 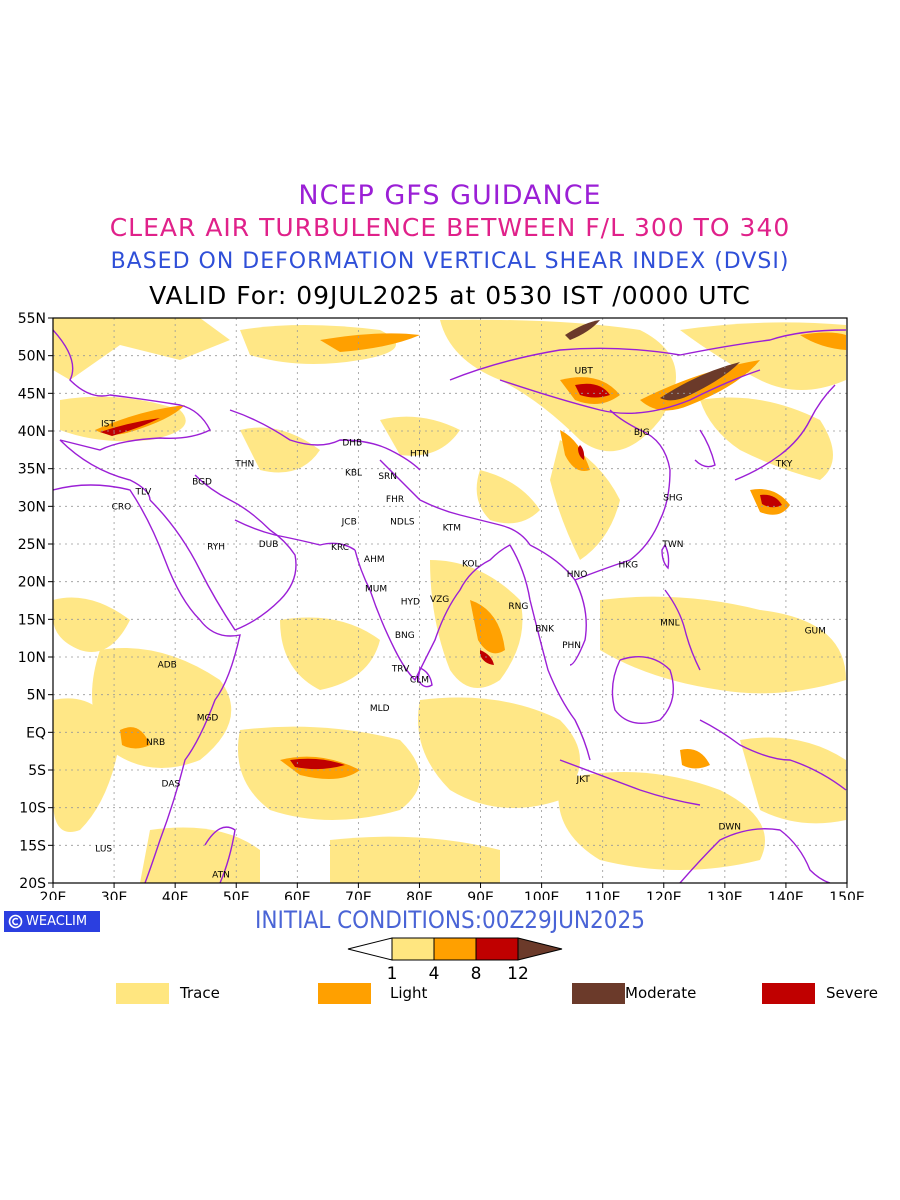 What do you see at coordinates (221, 876) in the screenshot?
I see `station-atn: ATN` at bounding box center [221, 876].